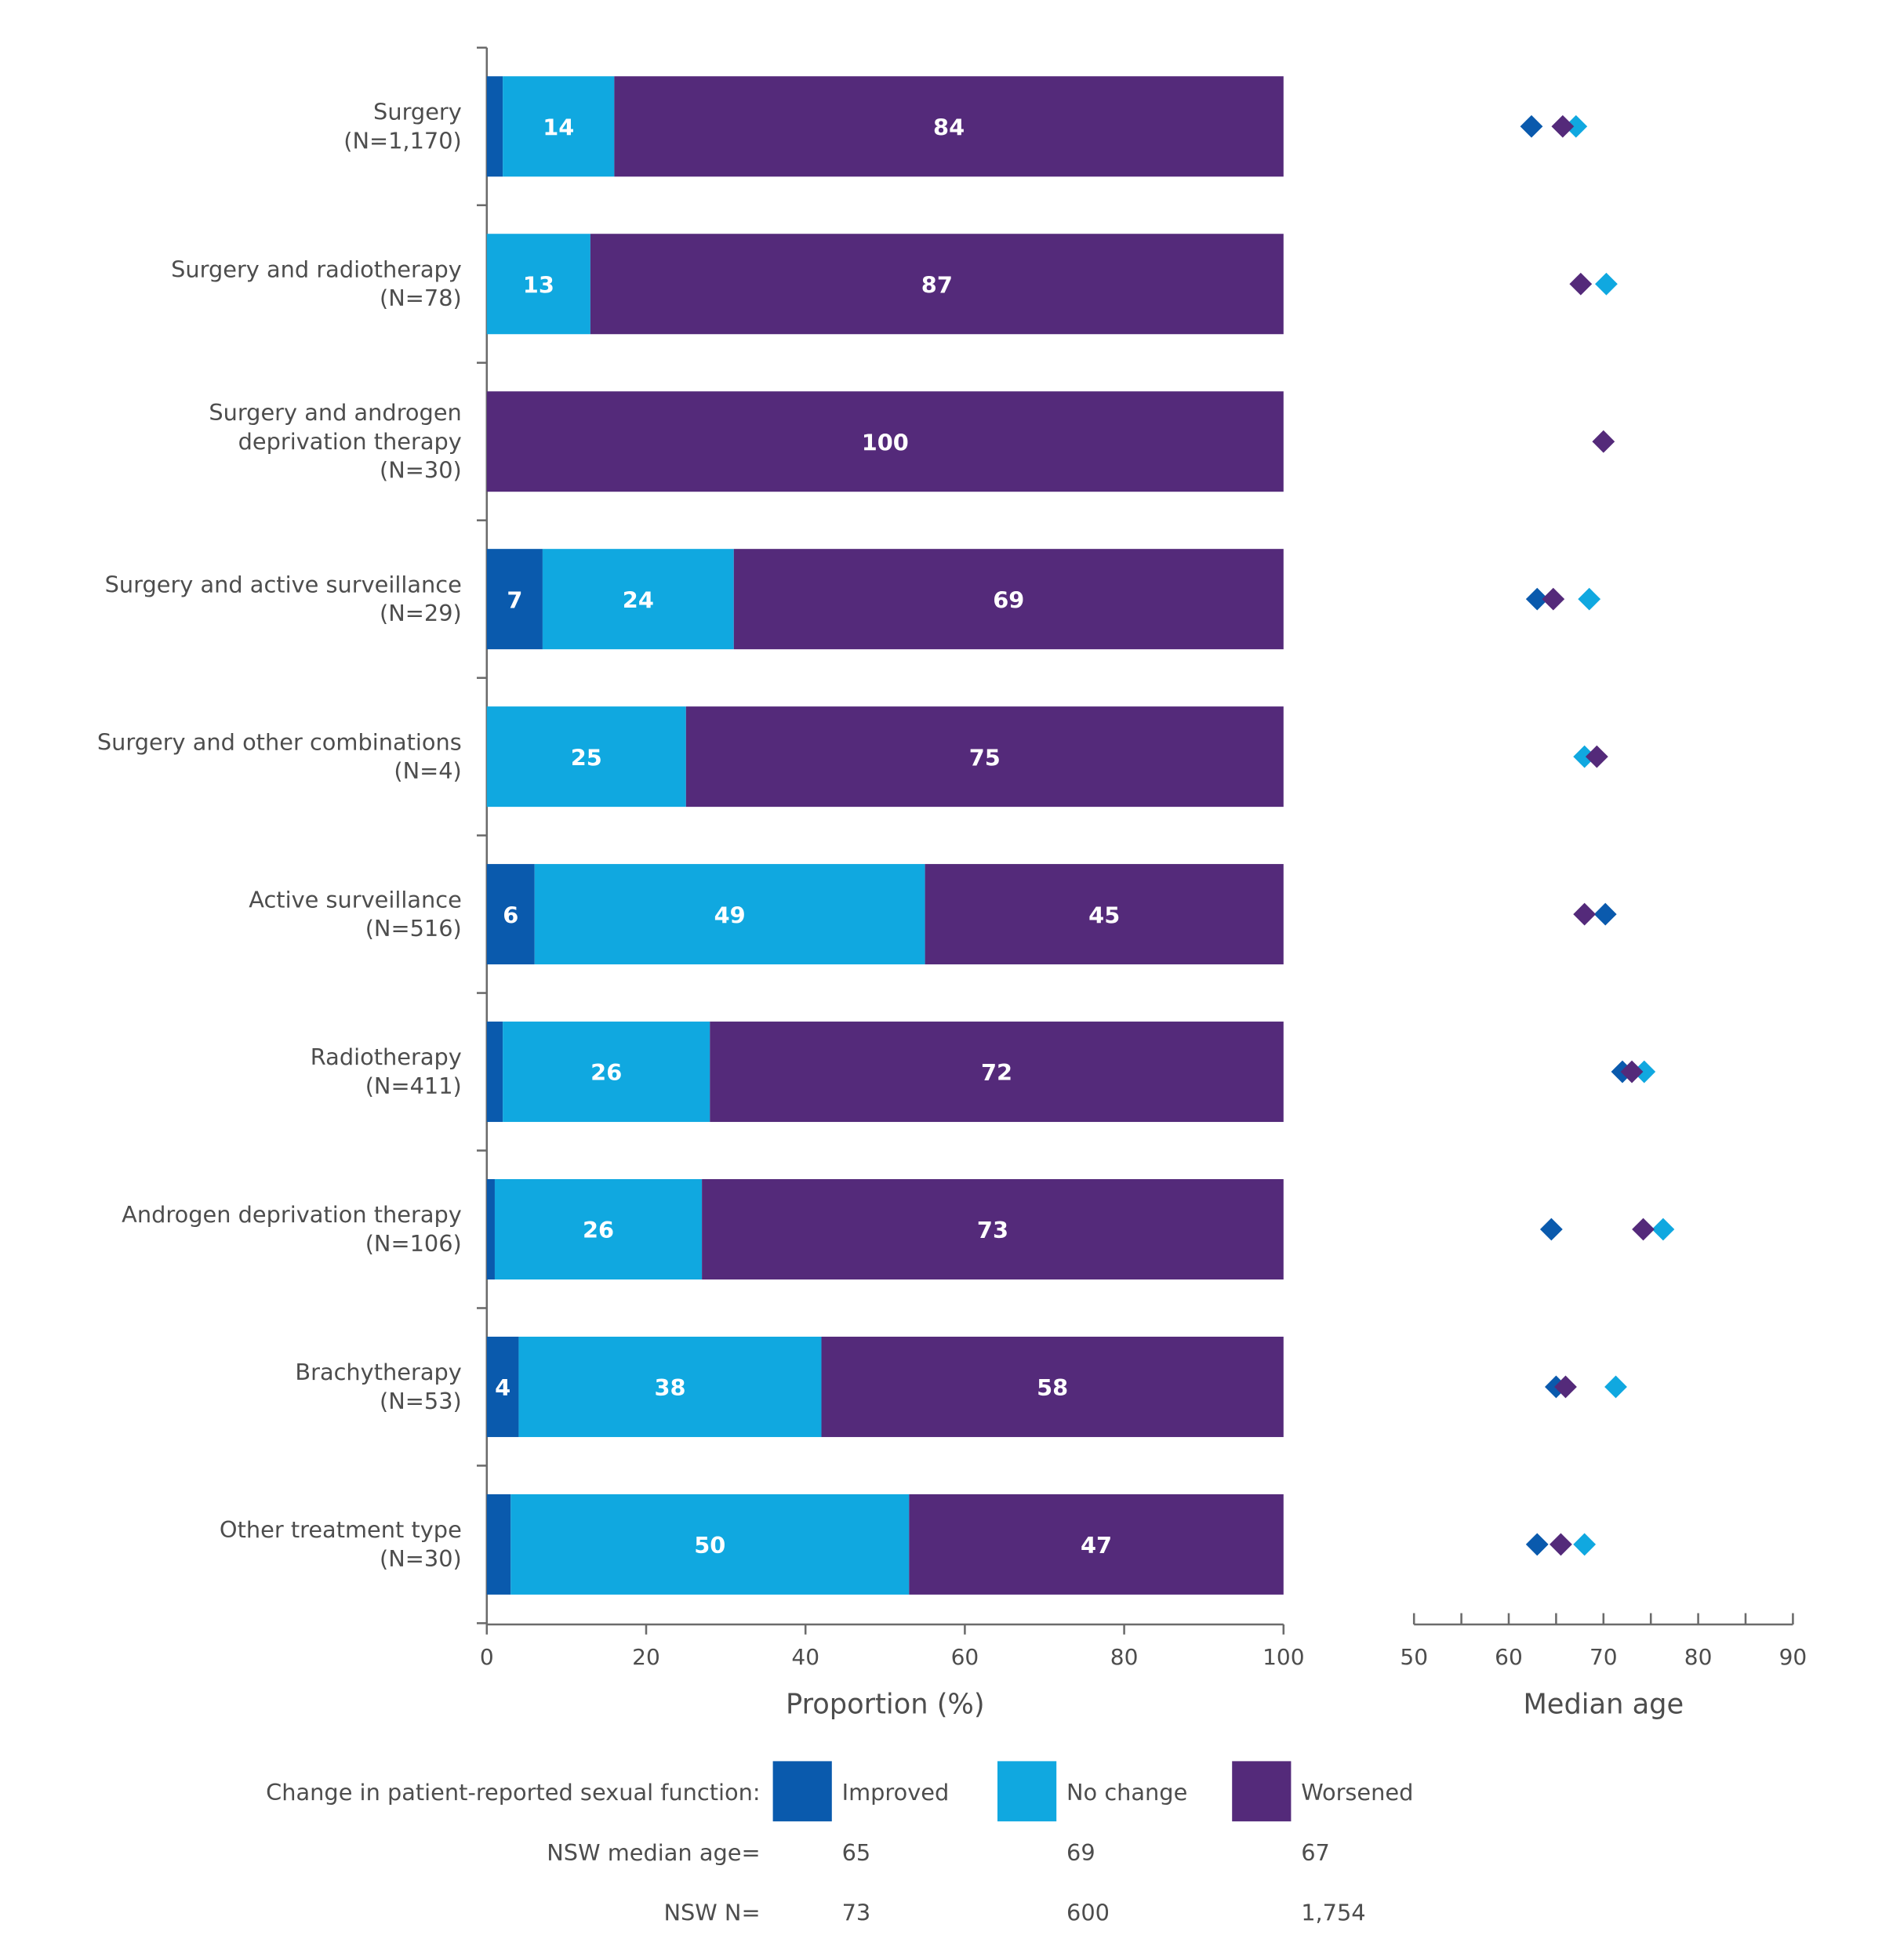 The image size is (1882, 1960). Describe the element at coordinates (653, 1853) in the screenshot. I see `nsw-median-age-label: NSW median age=` at that location.